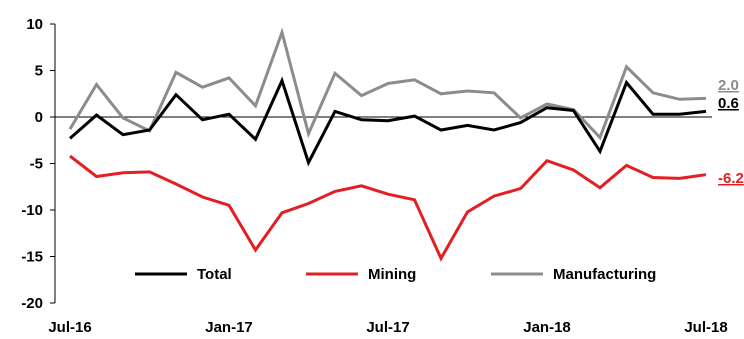 Image resolution: width=744 pixels, height=339 pixels. I want to click on y-tick-label: 5, so click(39, 71).